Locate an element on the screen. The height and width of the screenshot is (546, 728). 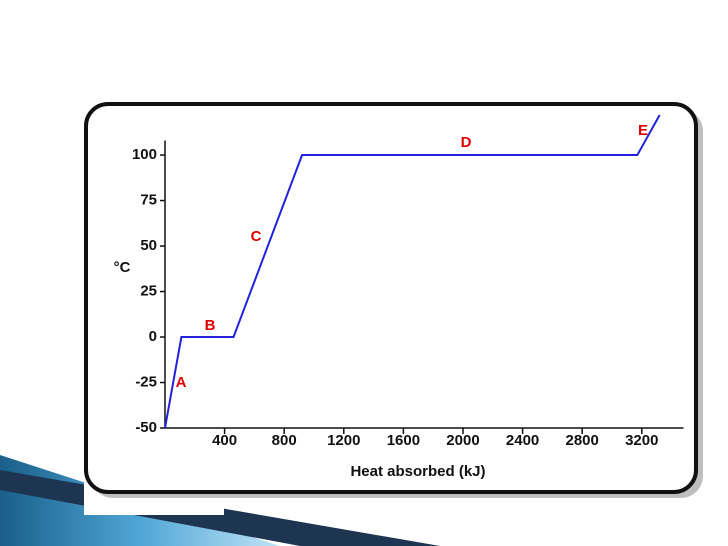
y-tick-label: 50 is located at coordinates (148, 245).